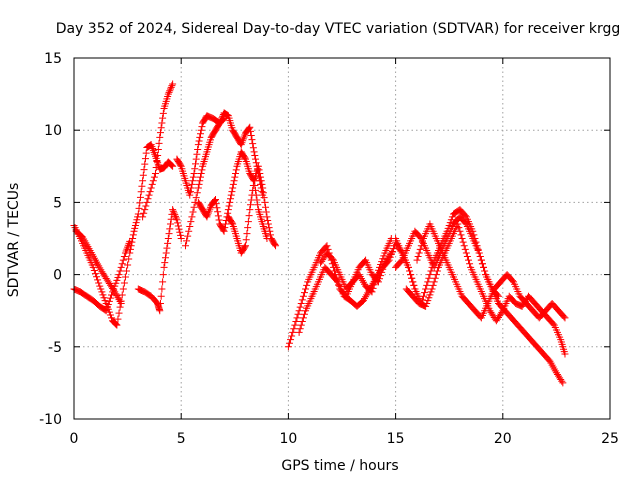 The width and height of the screenshot is (640, 480). What do you see at coordinates (55, 348) in the screenshot?
I see `y-tick-label: -5` at bounding box center [55, 348].